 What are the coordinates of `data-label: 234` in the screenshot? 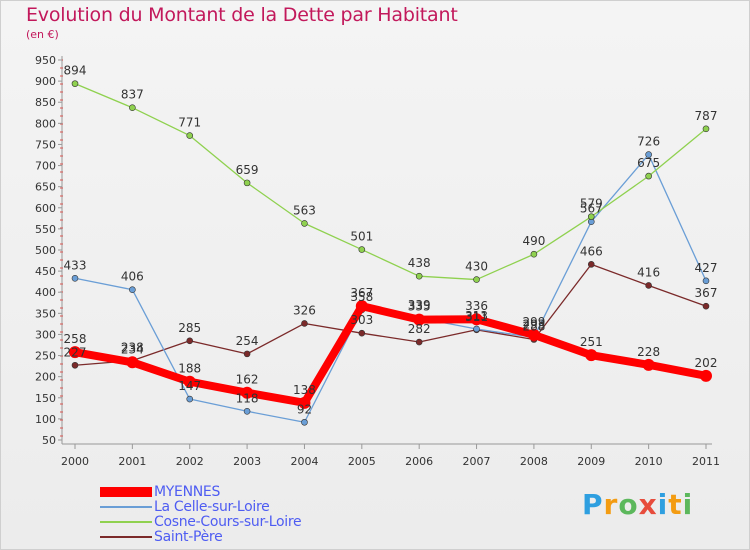 It's located at (132, 349).